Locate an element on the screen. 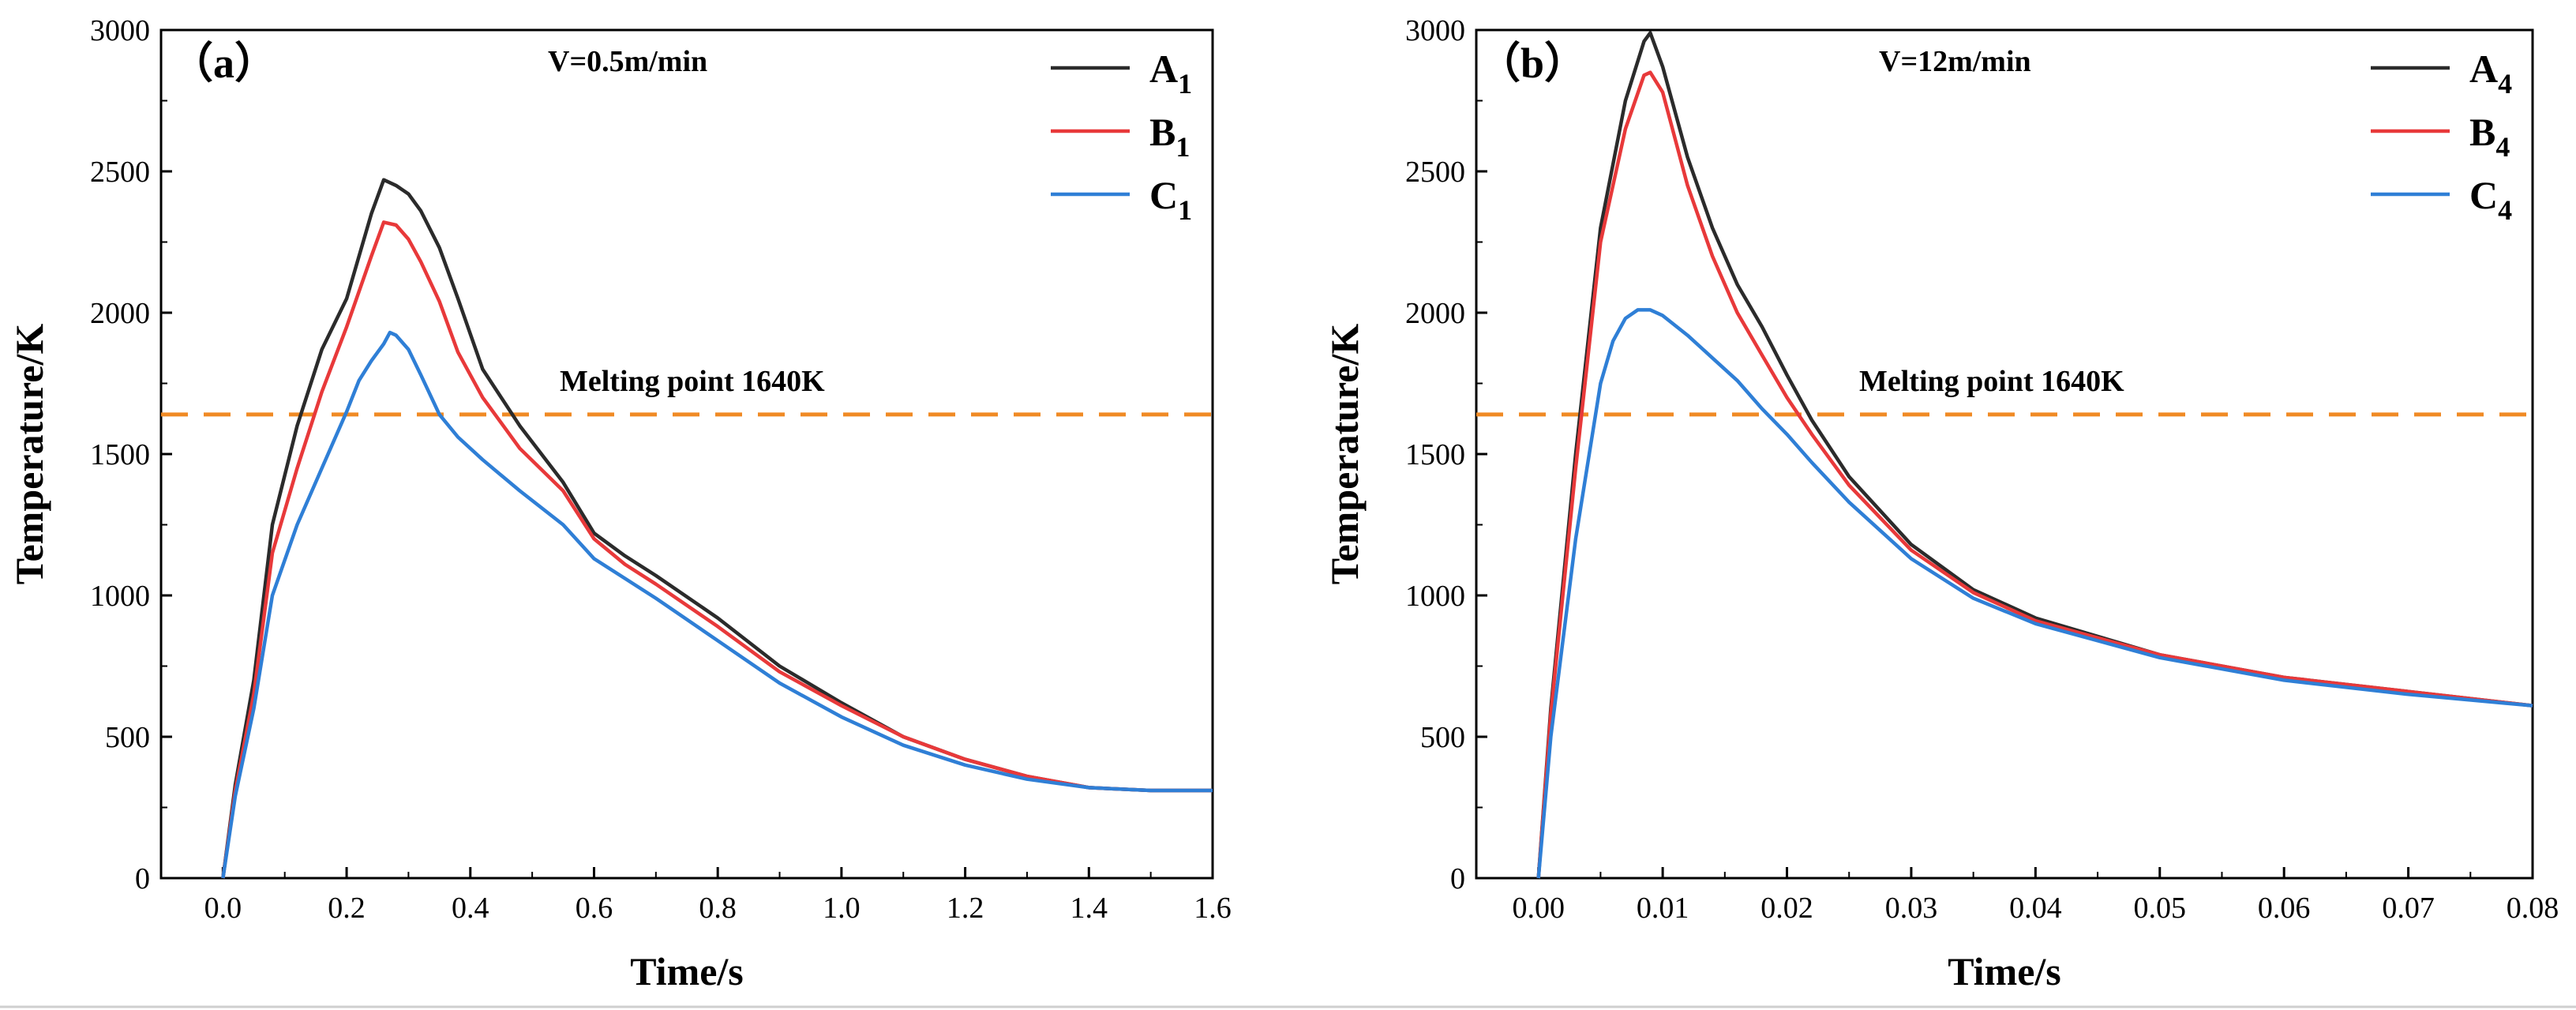 The width and height of the screenshot is (2576, 1010). legend-entry: A1 is located at coordinates (1170, 73).